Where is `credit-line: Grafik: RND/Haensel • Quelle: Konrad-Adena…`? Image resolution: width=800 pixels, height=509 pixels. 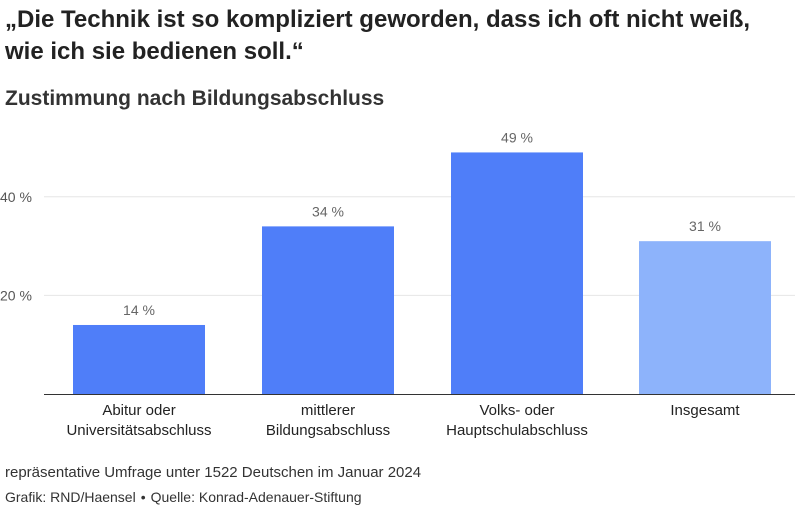
credit-line: Grafik: RND/Haensel • Quelle: Konrad-Adena… is located at coordinates (183, 497).